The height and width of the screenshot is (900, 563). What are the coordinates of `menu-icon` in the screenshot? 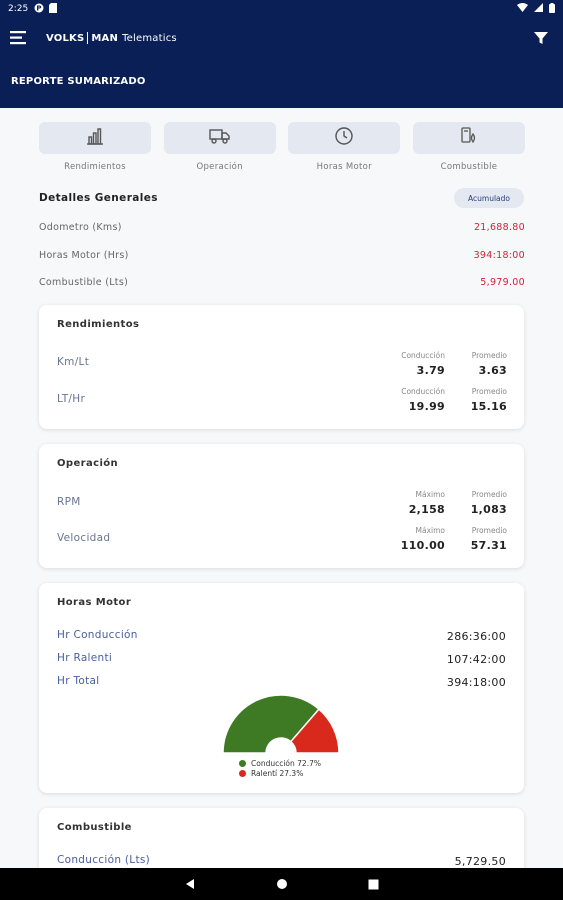 It's located at (19, 38).